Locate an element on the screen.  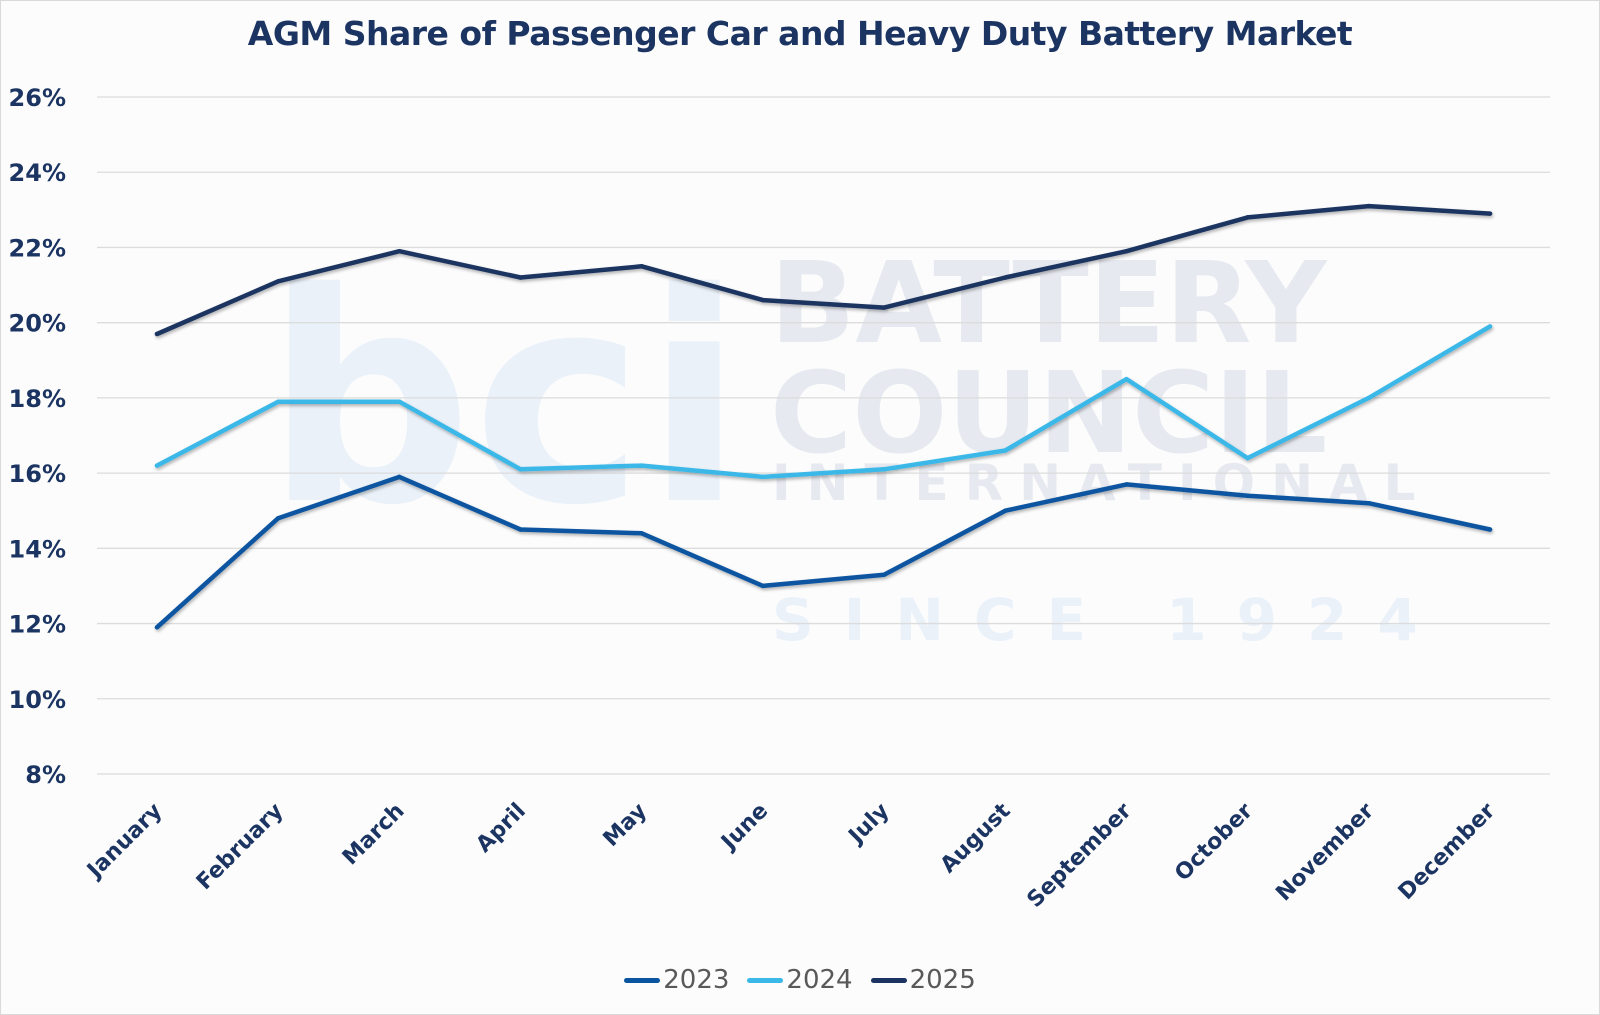
y-tick-label: 16% is located at coordinates (37, 474).